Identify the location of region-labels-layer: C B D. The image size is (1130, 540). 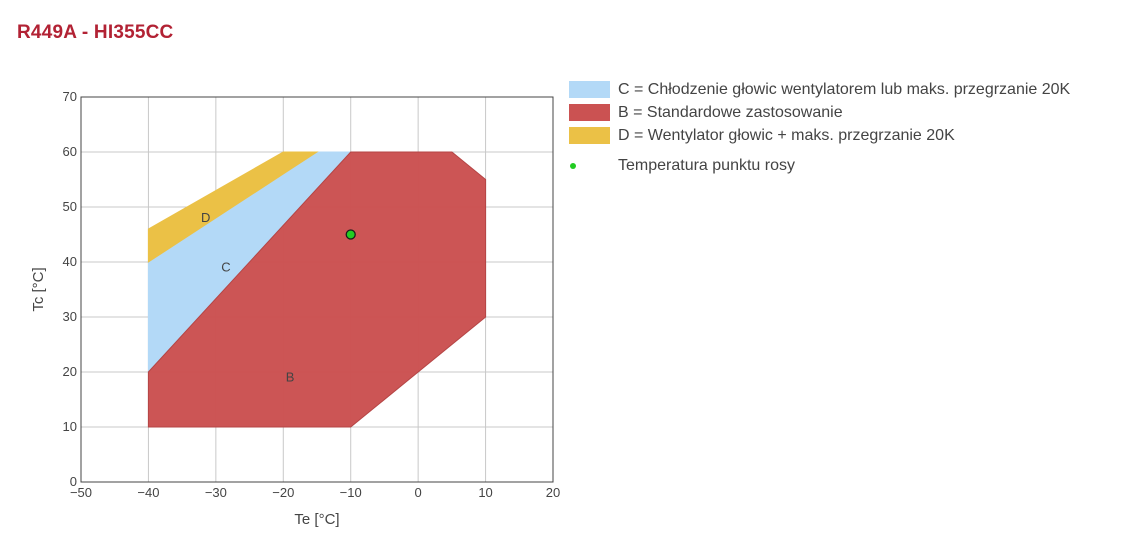
(247, 297).